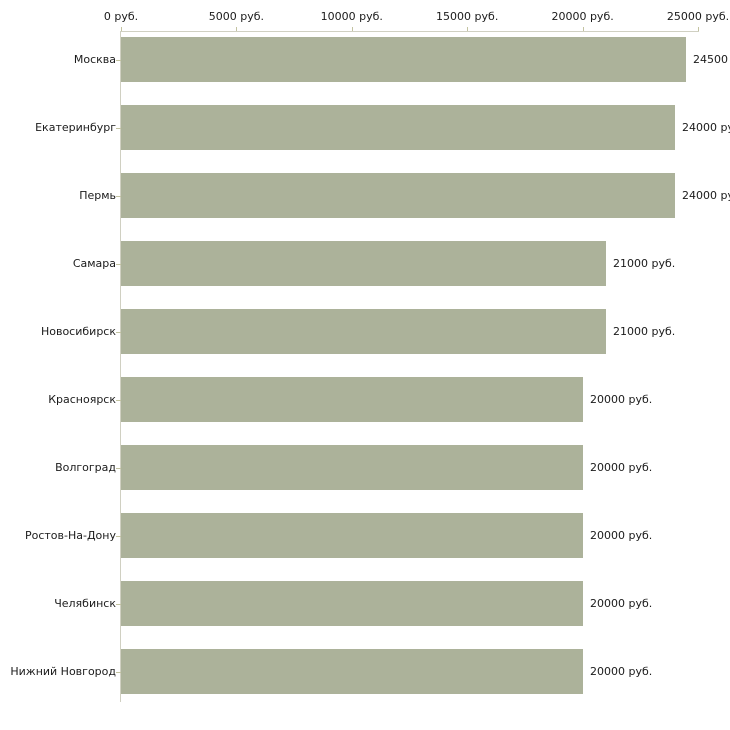 This screenshot has height=730, width=730. What do you see at coordinates (94, 59) in the screenshot?
I see `category-label: Москва` at bounding box center [94, 59].